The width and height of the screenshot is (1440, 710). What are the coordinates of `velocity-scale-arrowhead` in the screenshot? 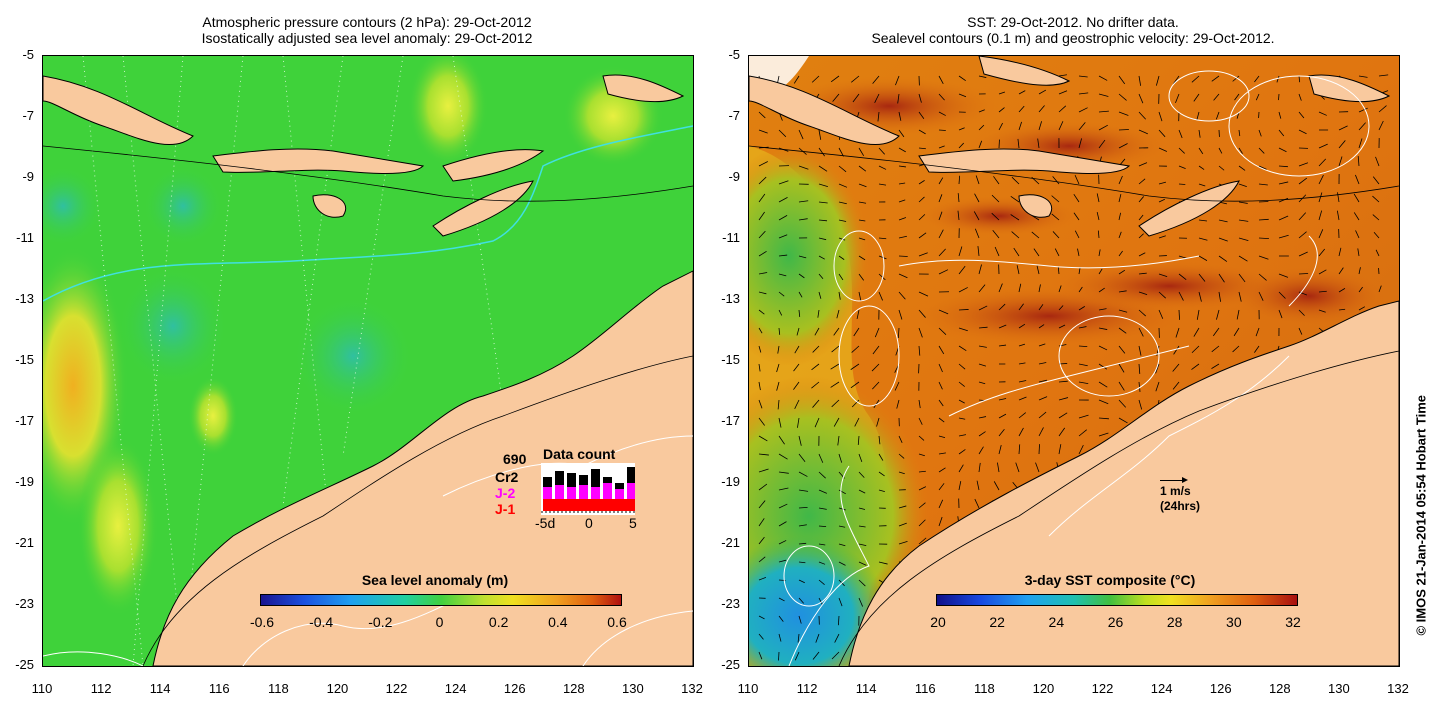 It's located at (1185, 480).